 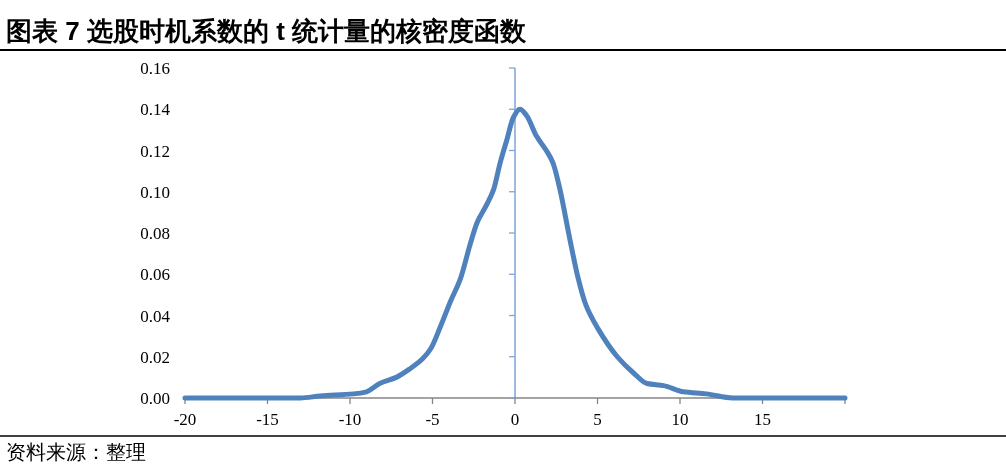 I want to click on y-tick-label: 0.14, so click(x=155, y=110).